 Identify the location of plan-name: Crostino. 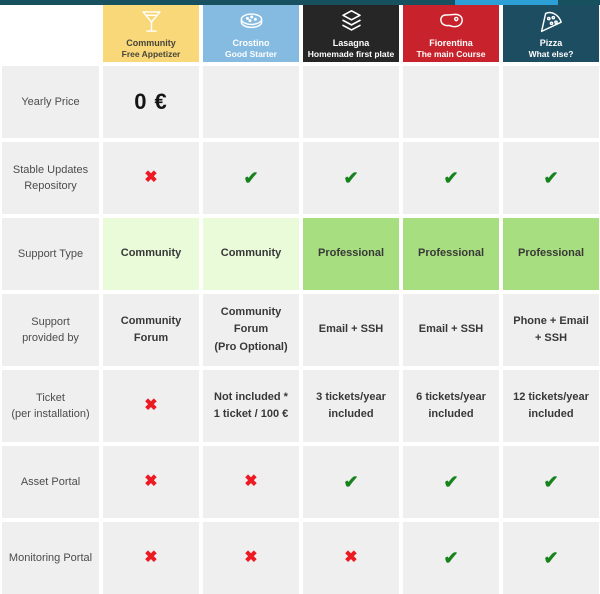
(251, 43).